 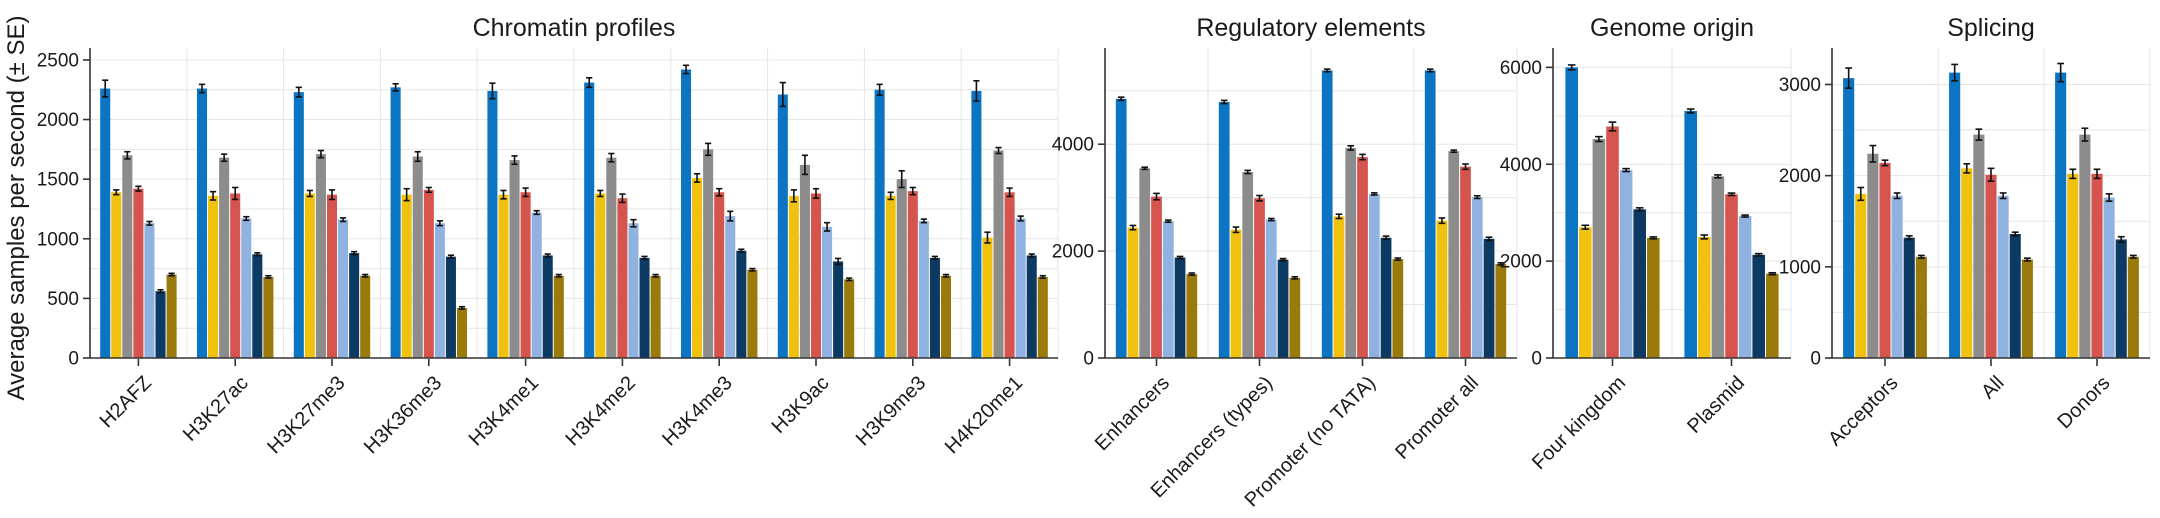 What do you see at coordinates (504, 411) in the screenshot?
I see `x-tick-label: H3K4me1` at bounding box center [504, 411].